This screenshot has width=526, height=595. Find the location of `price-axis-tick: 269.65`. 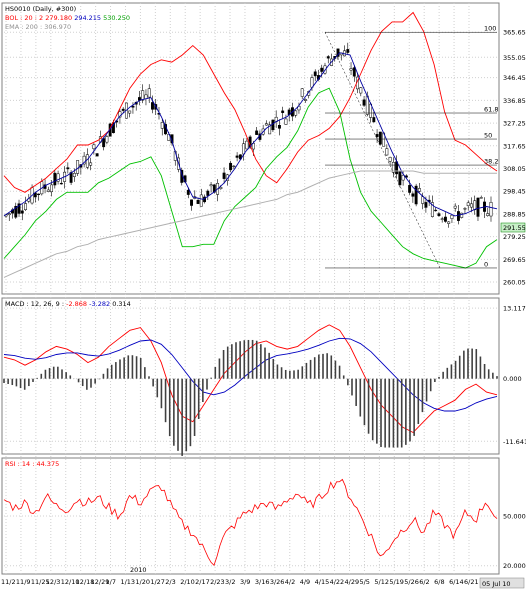

price-axis-tick: 269.65 is located at coordinates (514, 260).